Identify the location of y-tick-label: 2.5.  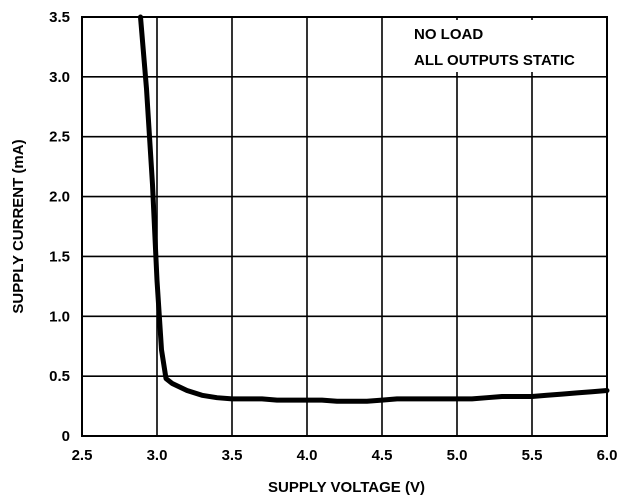
(59, 137).